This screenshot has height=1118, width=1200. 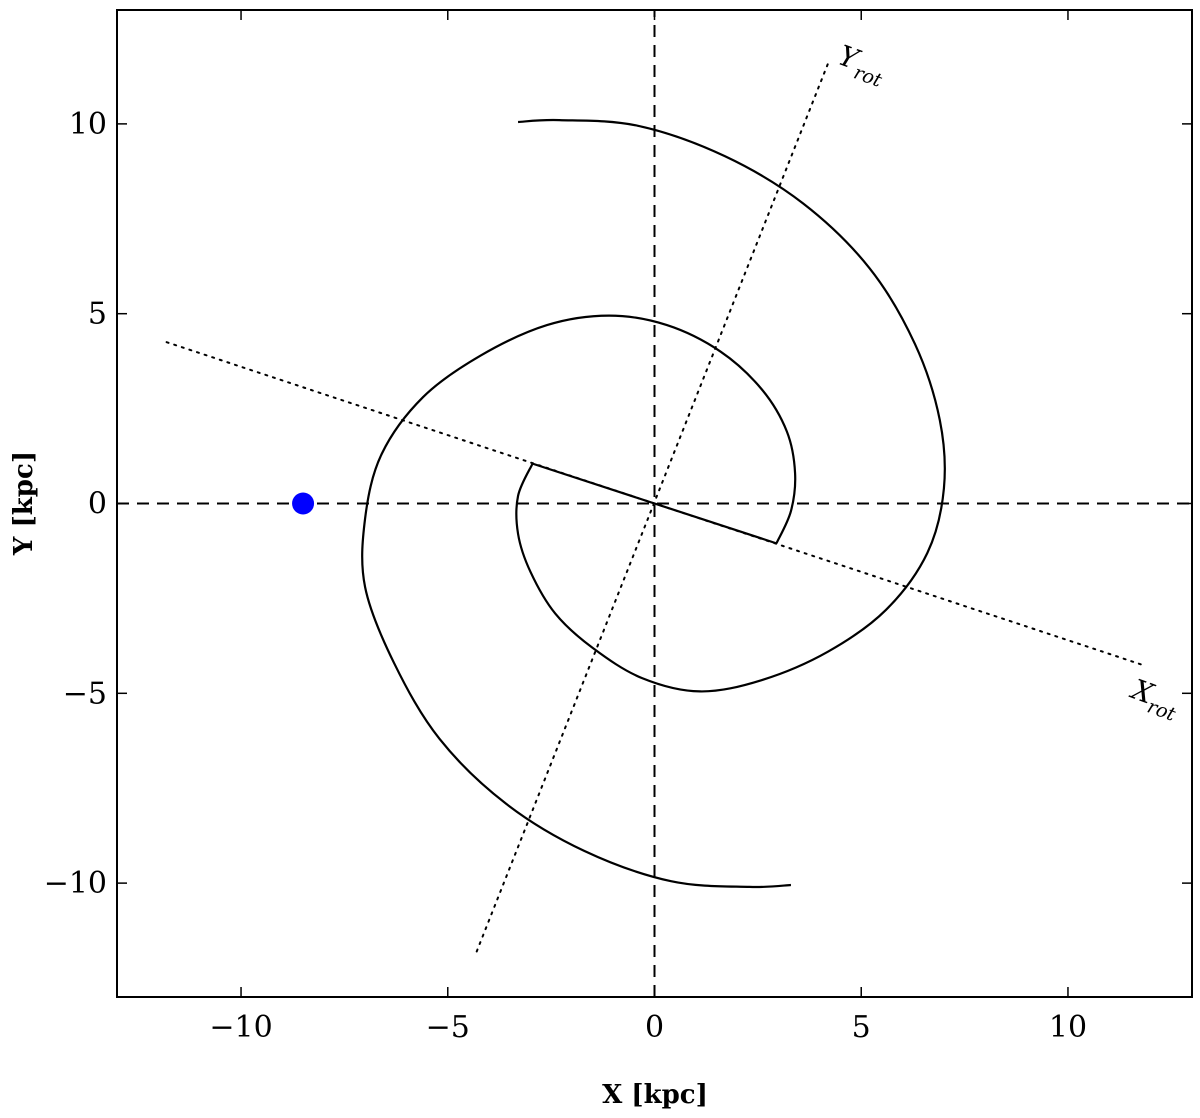 What do you see at coordinates (75, 883) in the screenshot?
I see `y-tick-label: −10` at bounding box center [75, 883].